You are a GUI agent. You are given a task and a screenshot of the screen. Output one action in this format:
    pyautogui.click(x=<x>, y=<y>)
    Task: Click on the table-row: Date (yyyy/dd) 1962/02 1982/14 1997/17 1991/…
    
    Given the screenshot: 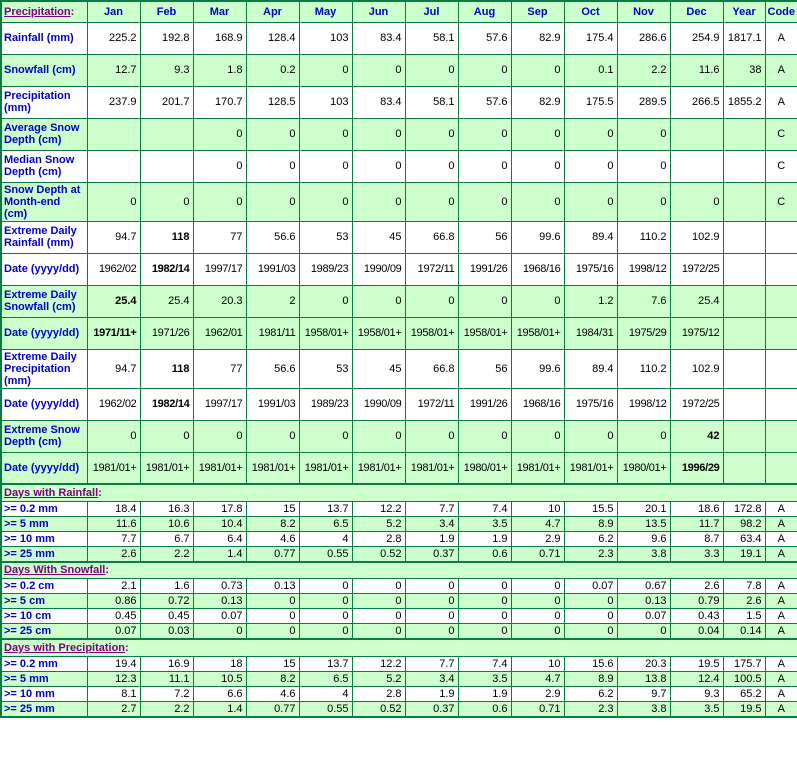 What is the action you would take?
    pyautogui.click(x=398, y=269)
    